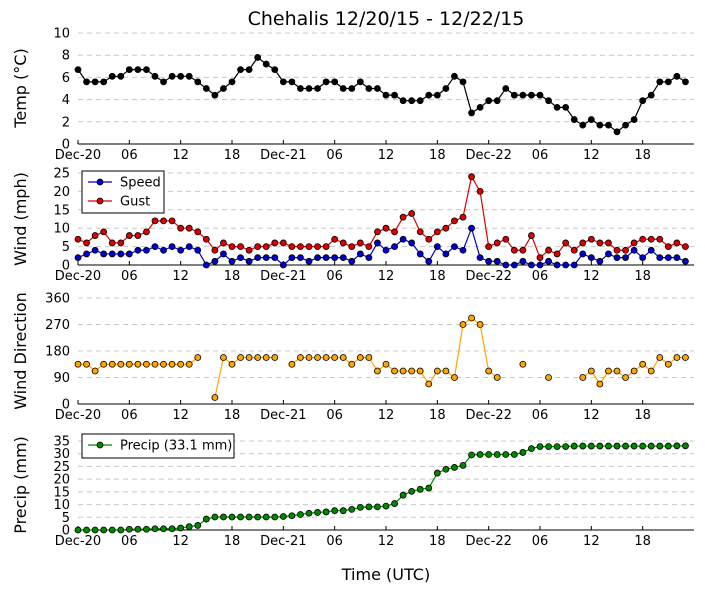 The image size is (705, 593). Describe the element at coordinates (66, 247) in the screenshot. I see `y-tick-label: 5` at that location.